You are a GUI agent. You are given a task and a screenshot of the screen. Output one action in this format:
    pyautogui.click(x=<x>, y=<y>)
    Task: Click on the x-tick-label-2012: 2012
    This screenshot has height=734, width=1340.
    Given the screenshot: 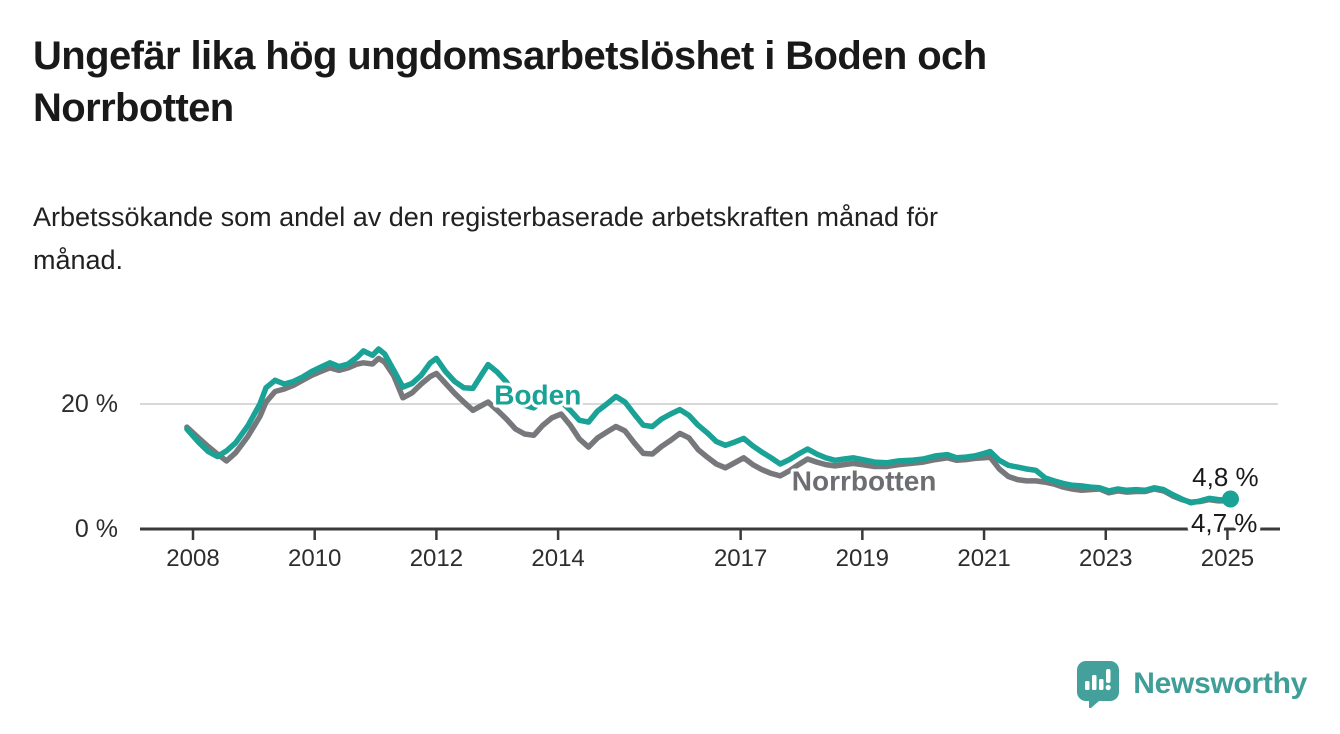 What is the action you would take?
    pyautogui.click(x=436, y=558)
    